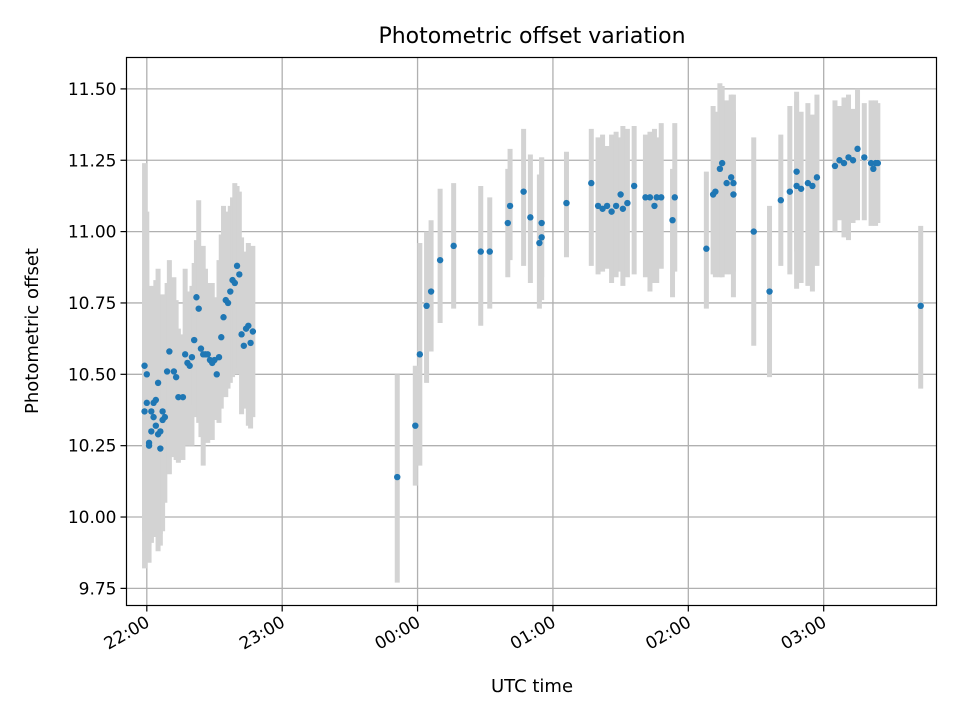 This screenshot has height=724, width=960. I want to click on y-tick-label: 11.25, so click(92, 161).